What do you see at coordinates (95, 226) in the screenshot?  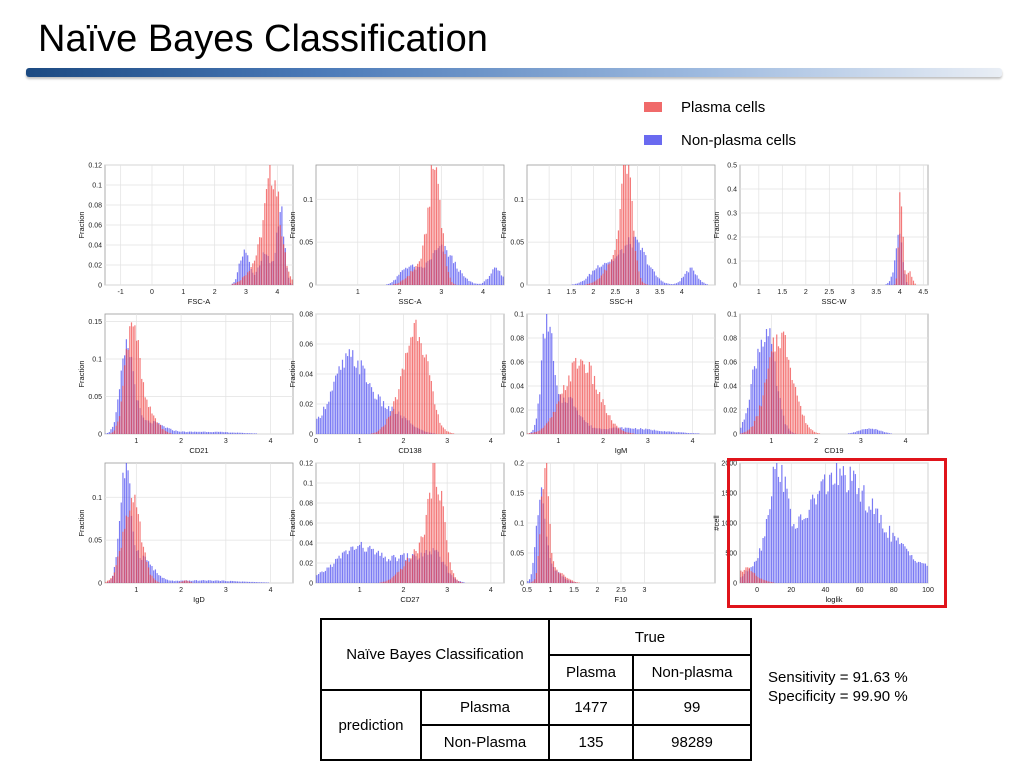 I see `y-tick-label: 0.06` at bounding box center [95, 226].